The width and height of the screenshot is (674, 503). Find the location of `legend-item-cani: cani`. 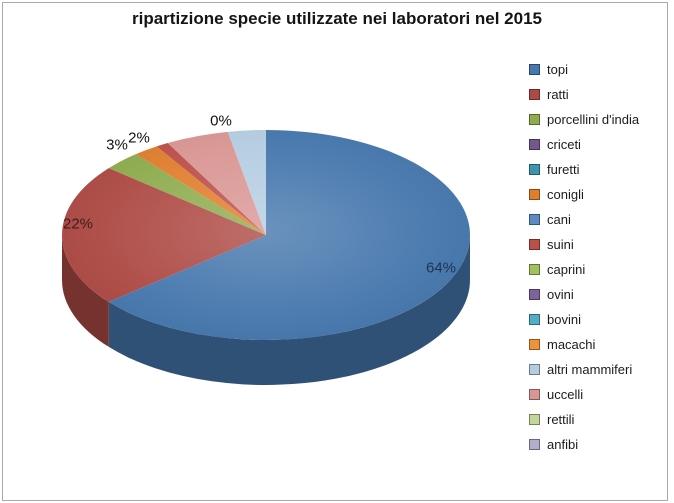

legend-item-cani: cani is located at coordinates (600, 219).